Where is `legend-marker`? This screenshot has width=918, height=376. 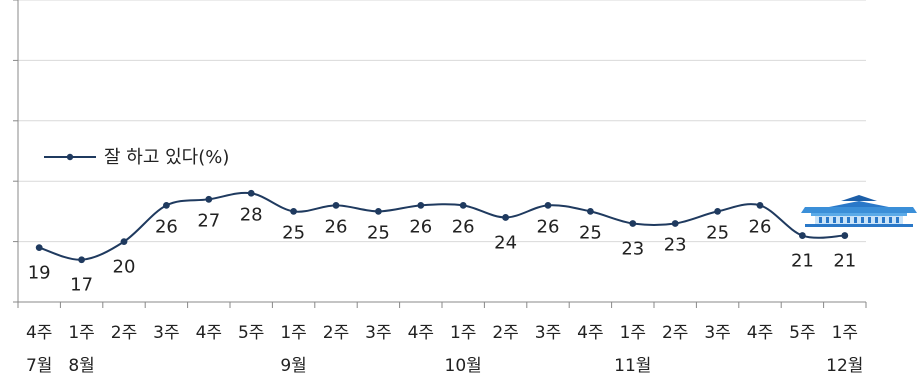
legend-marker is located at coordinates (70, 157).